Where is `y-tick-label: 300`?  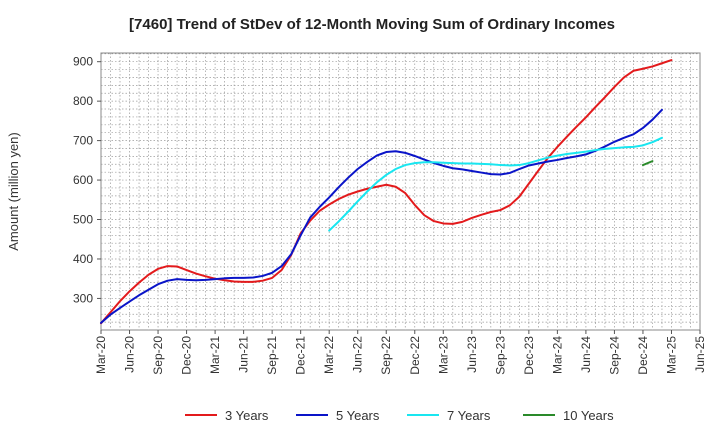
y-tick-label: 300 is located at coordinates (83, 298).